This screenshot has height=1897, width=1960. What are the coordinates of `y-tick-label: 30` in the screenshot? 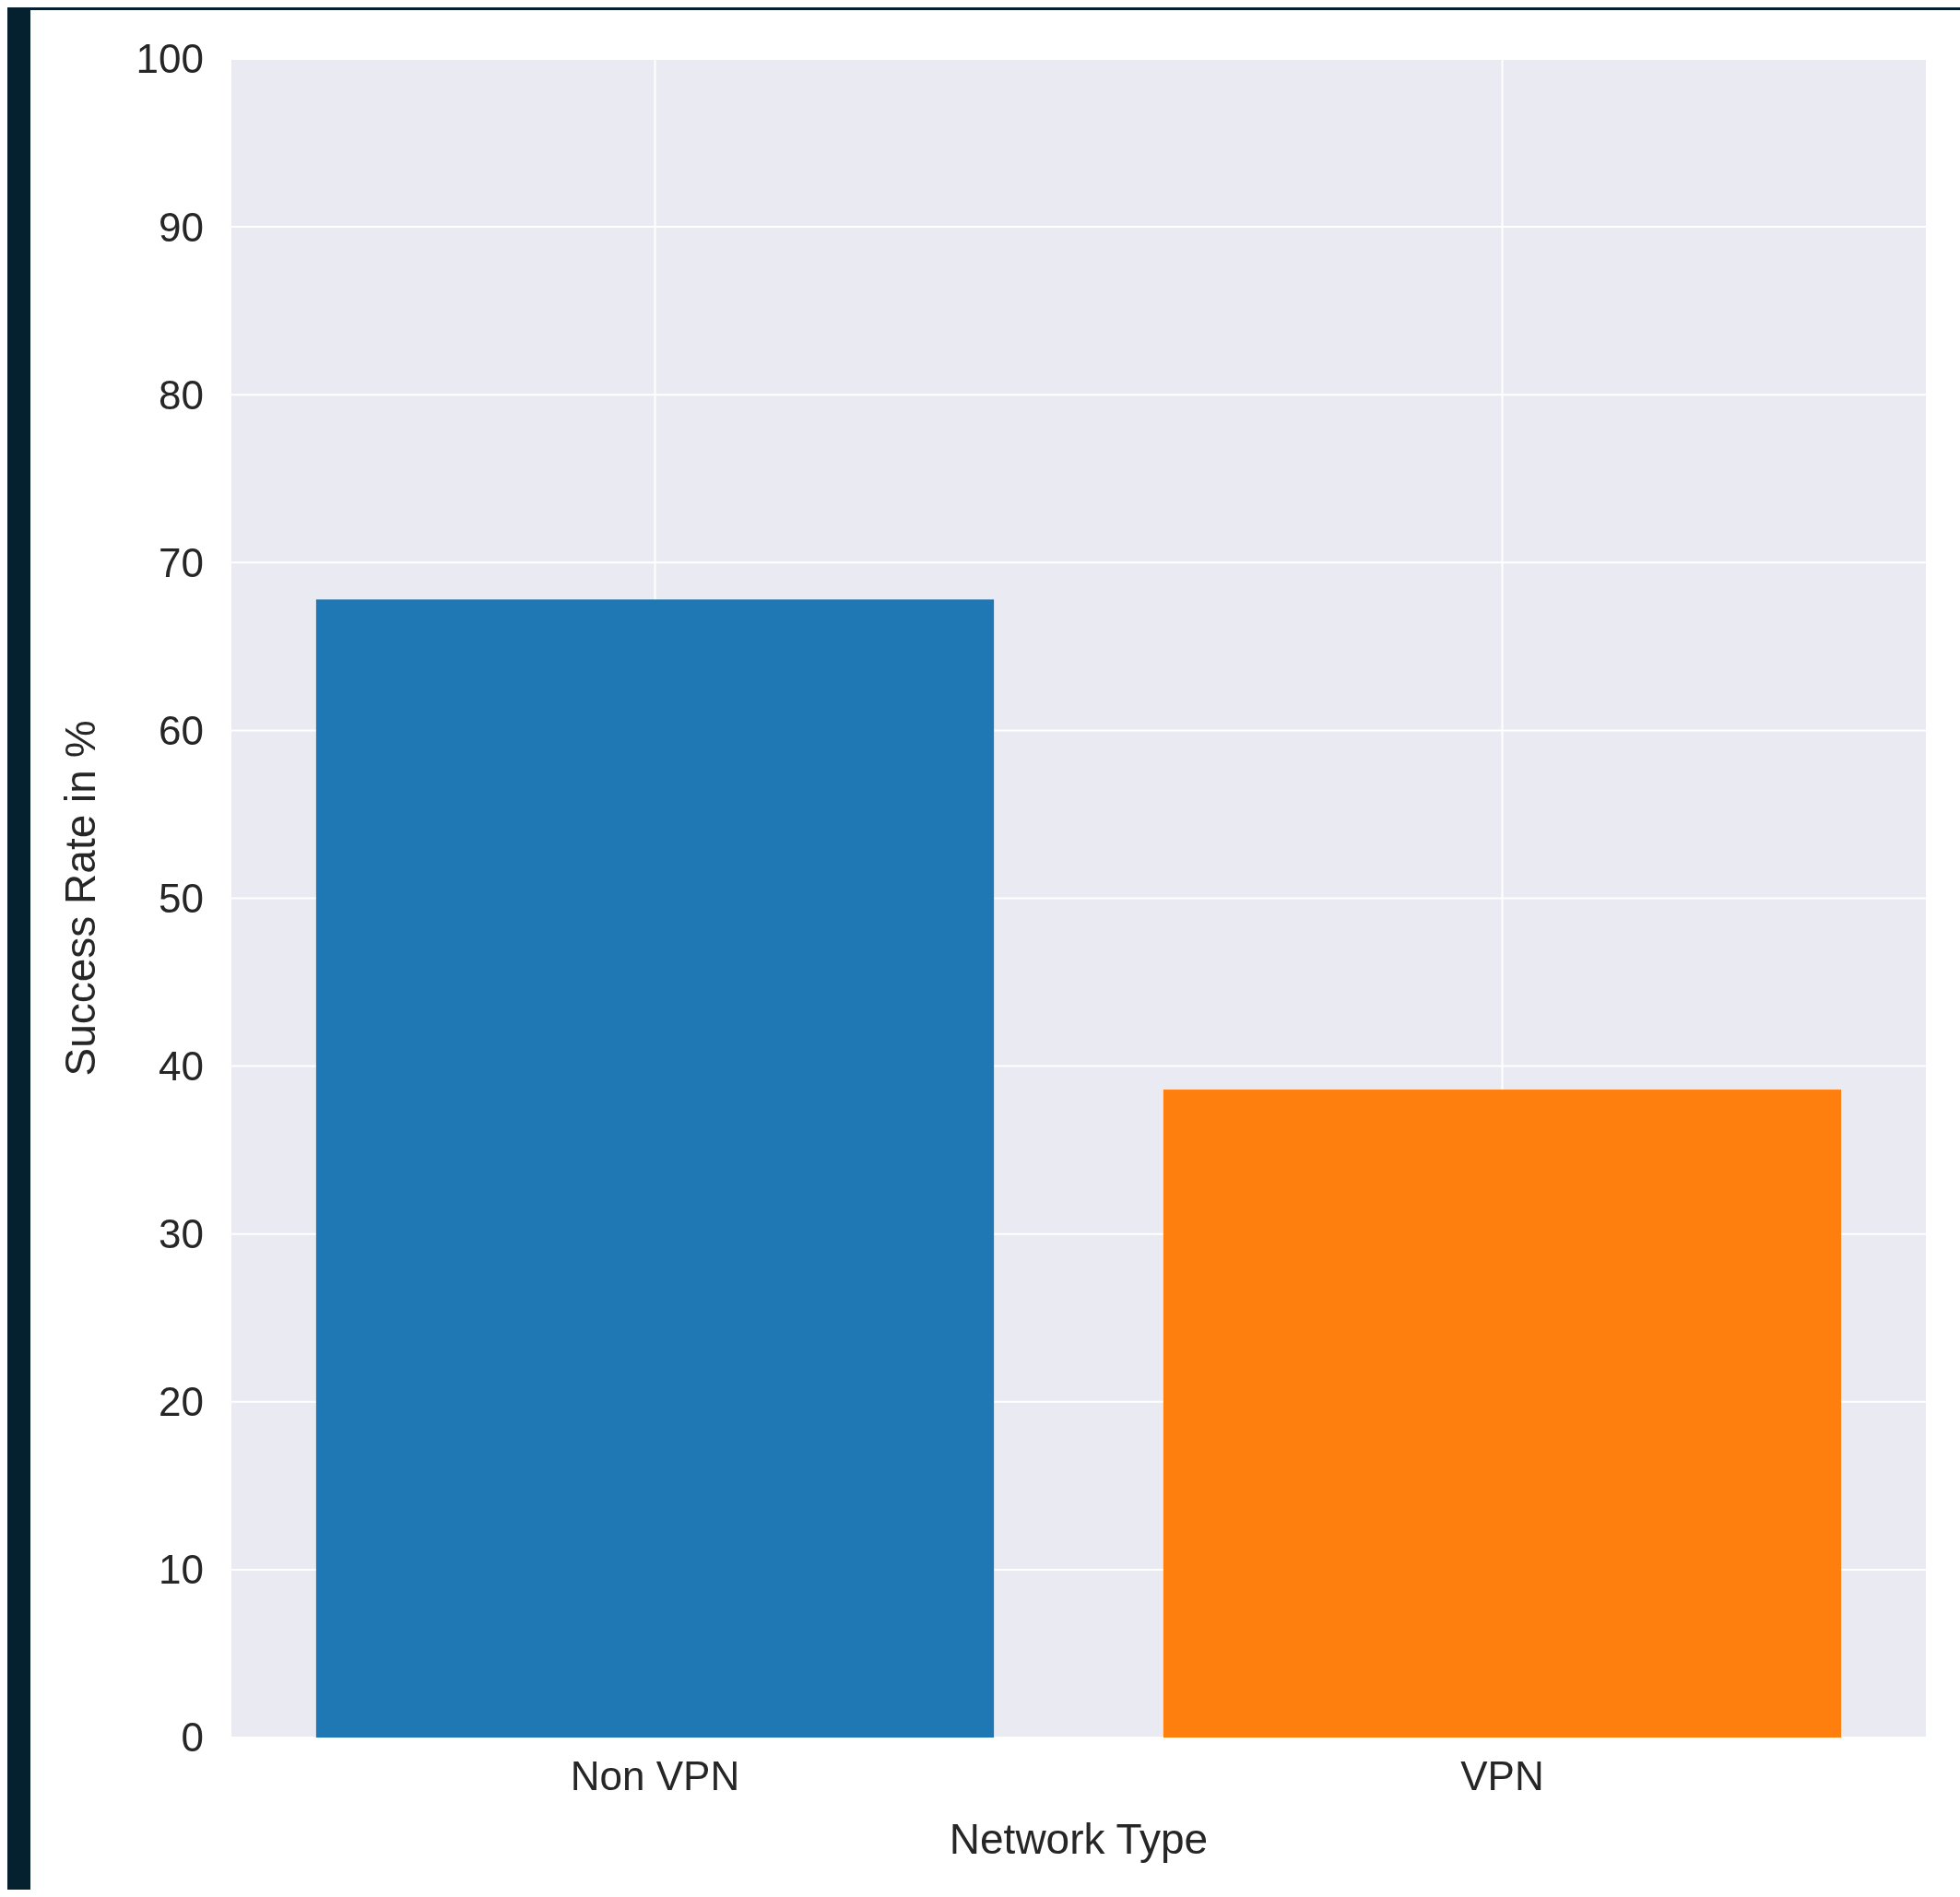 It's located at (182, 1234).